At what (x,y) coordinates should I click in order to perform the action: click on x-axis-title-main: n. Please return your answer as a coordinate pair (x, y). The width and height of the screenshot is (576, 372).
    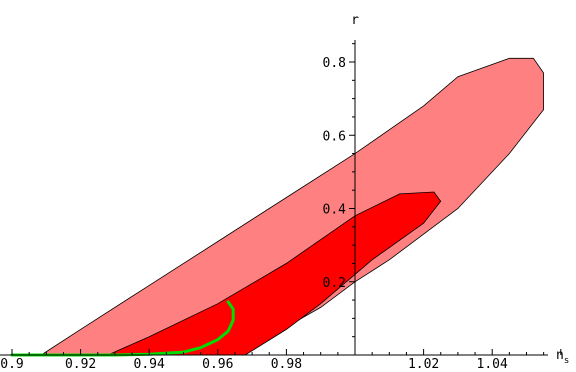
    Looking at the image, I should click on (560, 355).